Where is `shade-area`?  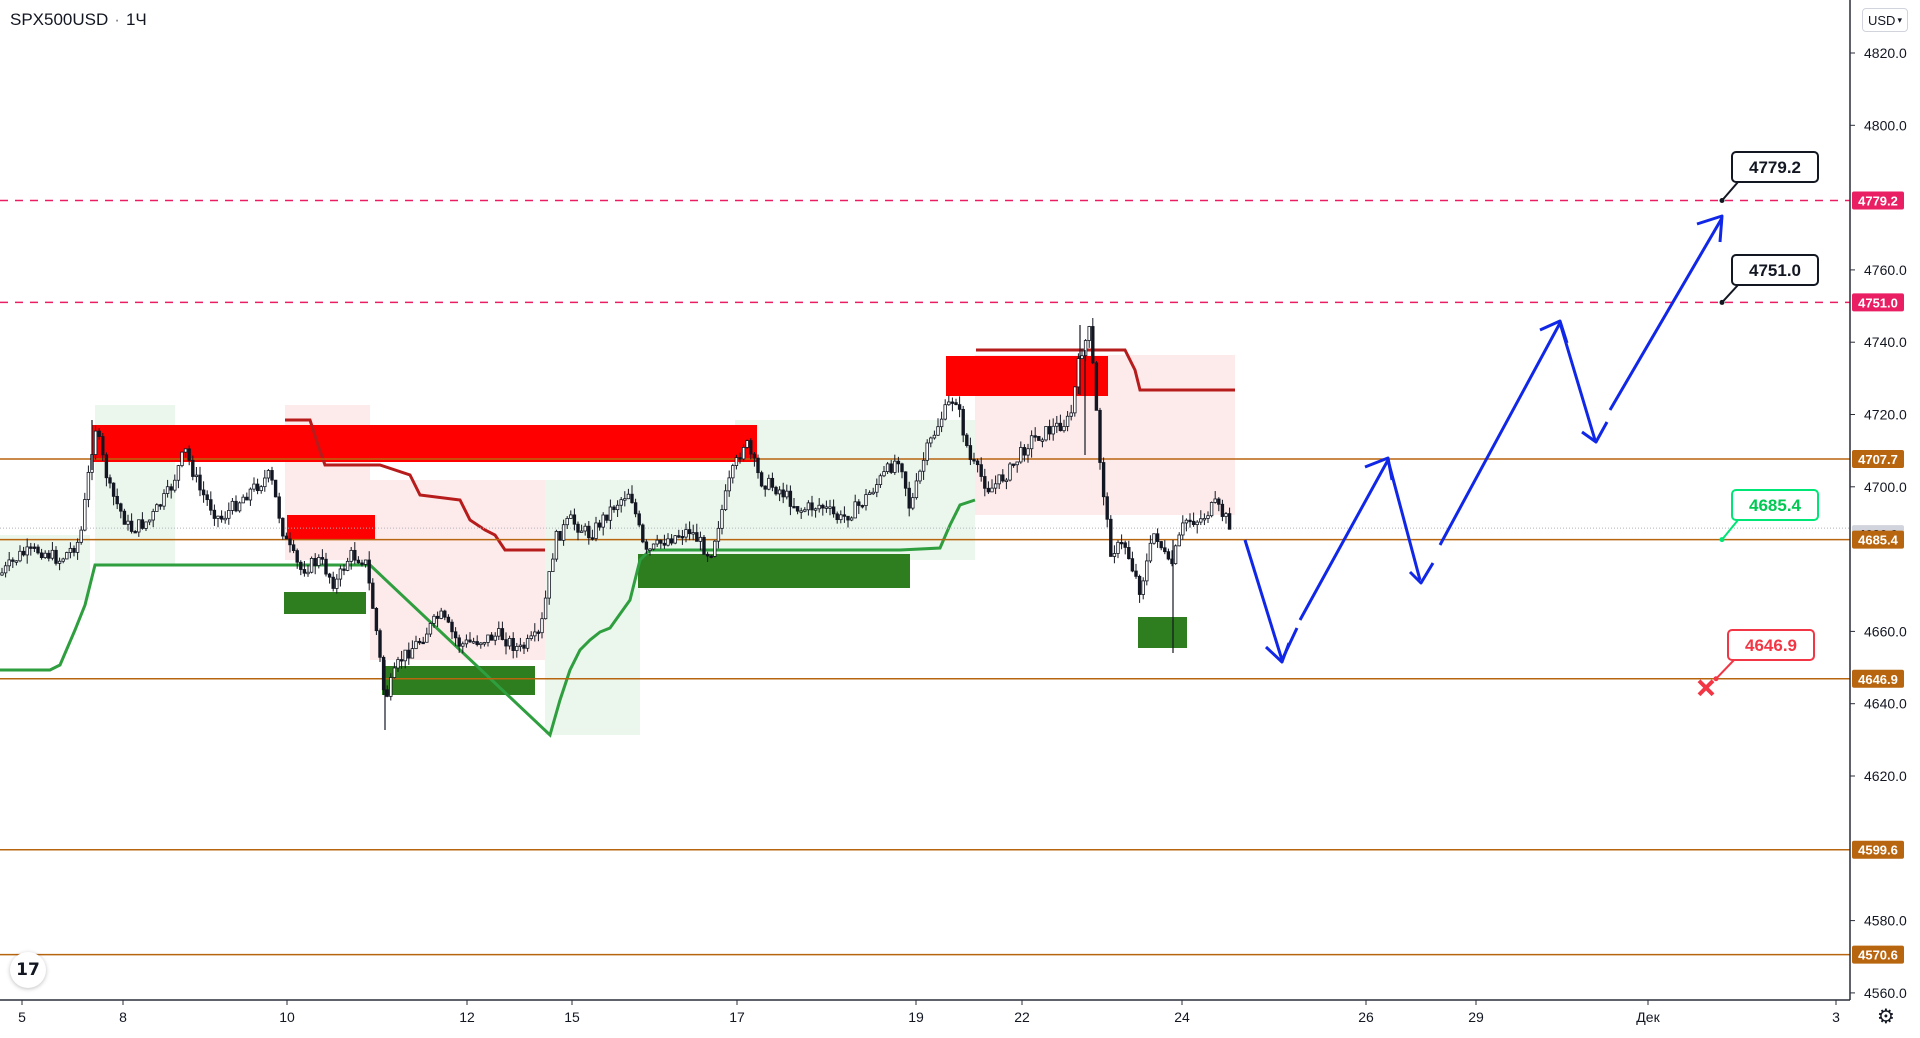
shade-area is located at coordinates (45, 567).